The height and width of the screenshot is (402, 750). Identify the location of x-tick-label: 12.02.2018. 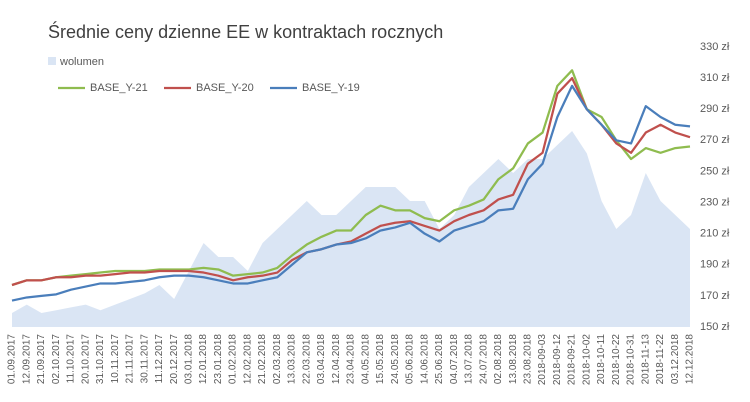
(247, 359).